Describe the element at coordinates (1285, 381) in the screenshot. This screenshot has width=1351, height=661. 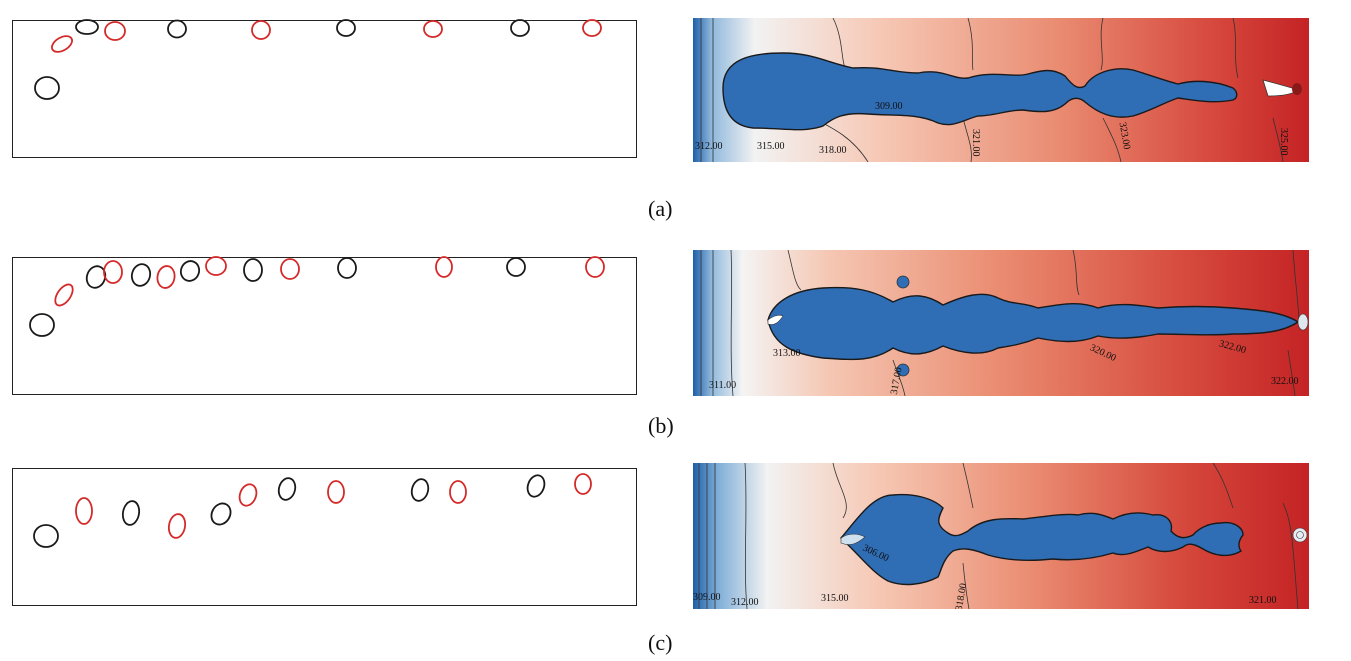
I see `isotherm-label: 322.00` at that location.